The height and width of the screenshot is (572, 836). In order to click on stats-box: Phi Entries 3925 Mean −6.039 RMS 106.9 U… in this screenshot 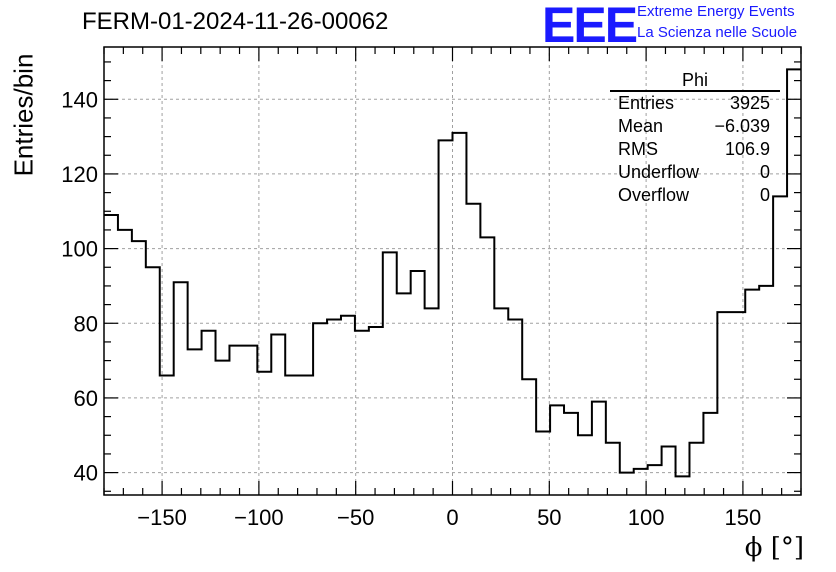, I will do `click(695, 138)`.